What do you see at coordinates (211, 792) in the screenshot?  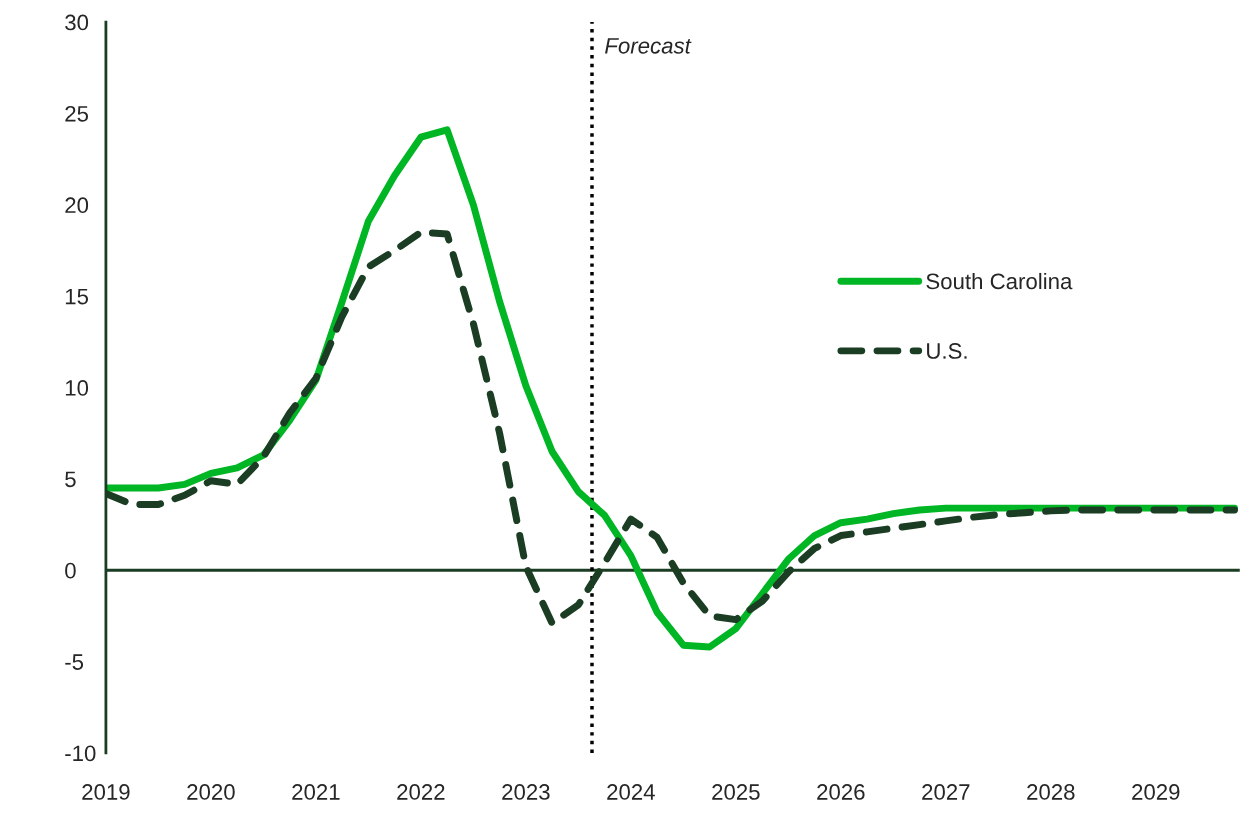 I see `x-tick-label: 2020` at bounding box center [211, 792].